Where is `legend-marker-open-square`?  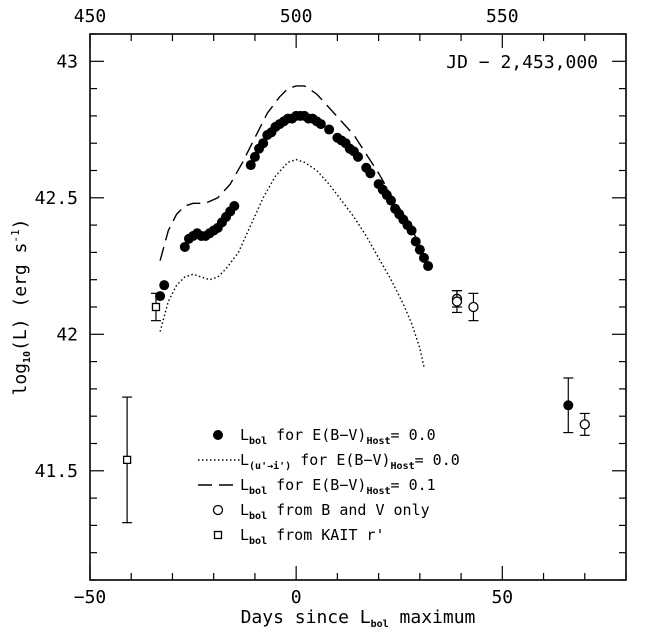 legend-marker-open-square is located at coordinates (218, 535).